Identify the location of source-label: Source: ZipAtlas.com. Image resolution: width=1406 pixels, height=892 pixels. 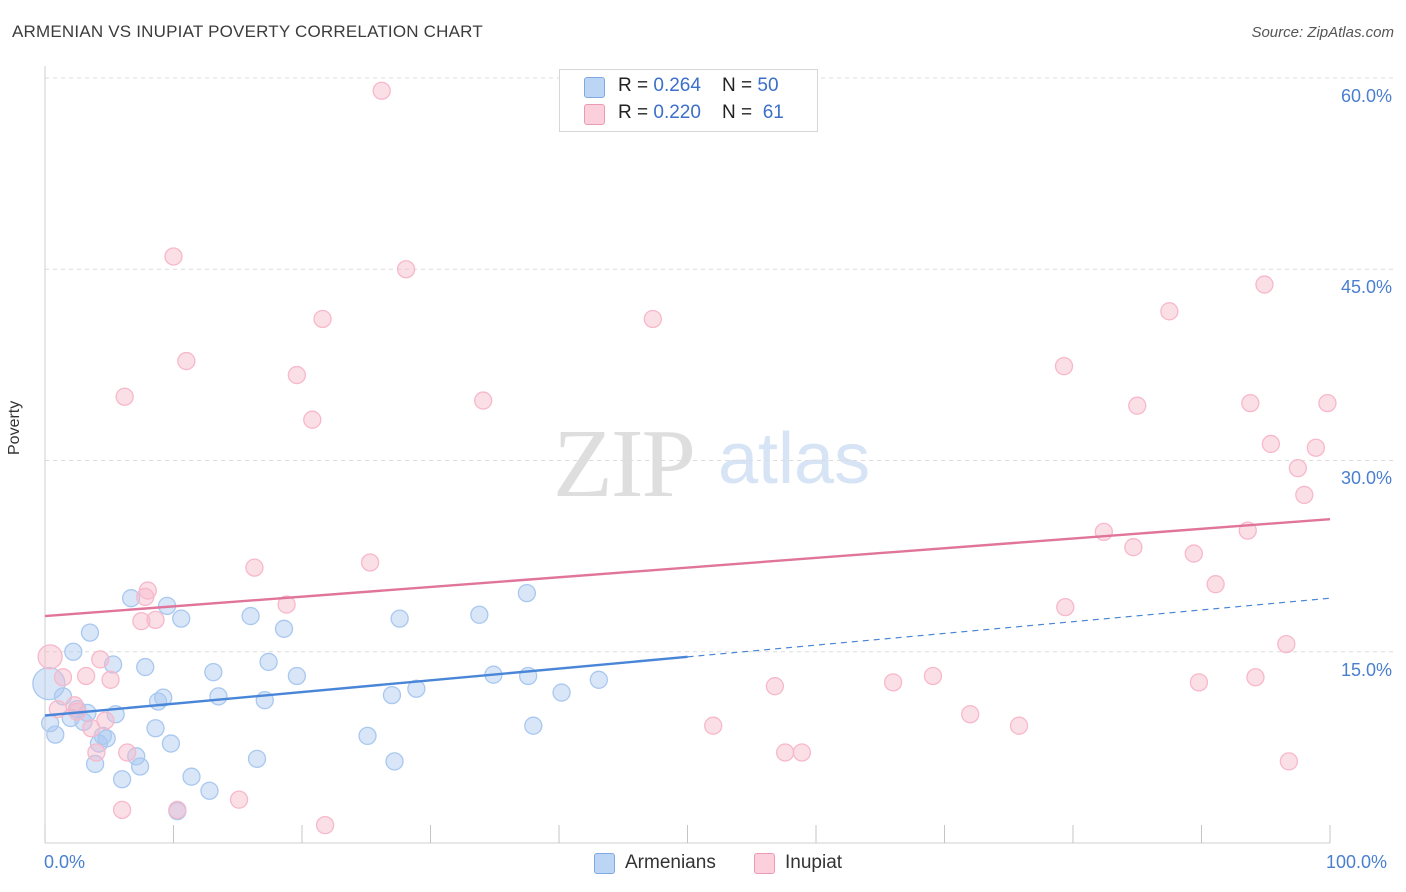
(1322, 32).